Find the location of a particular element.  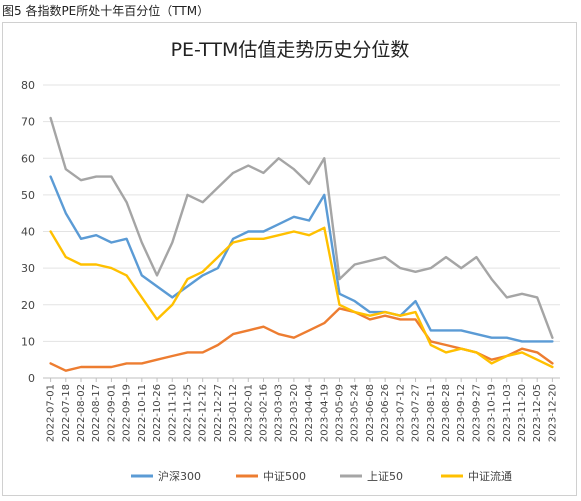

x-tick-label: 2023-02-16 is located at coordinates (263, 413).